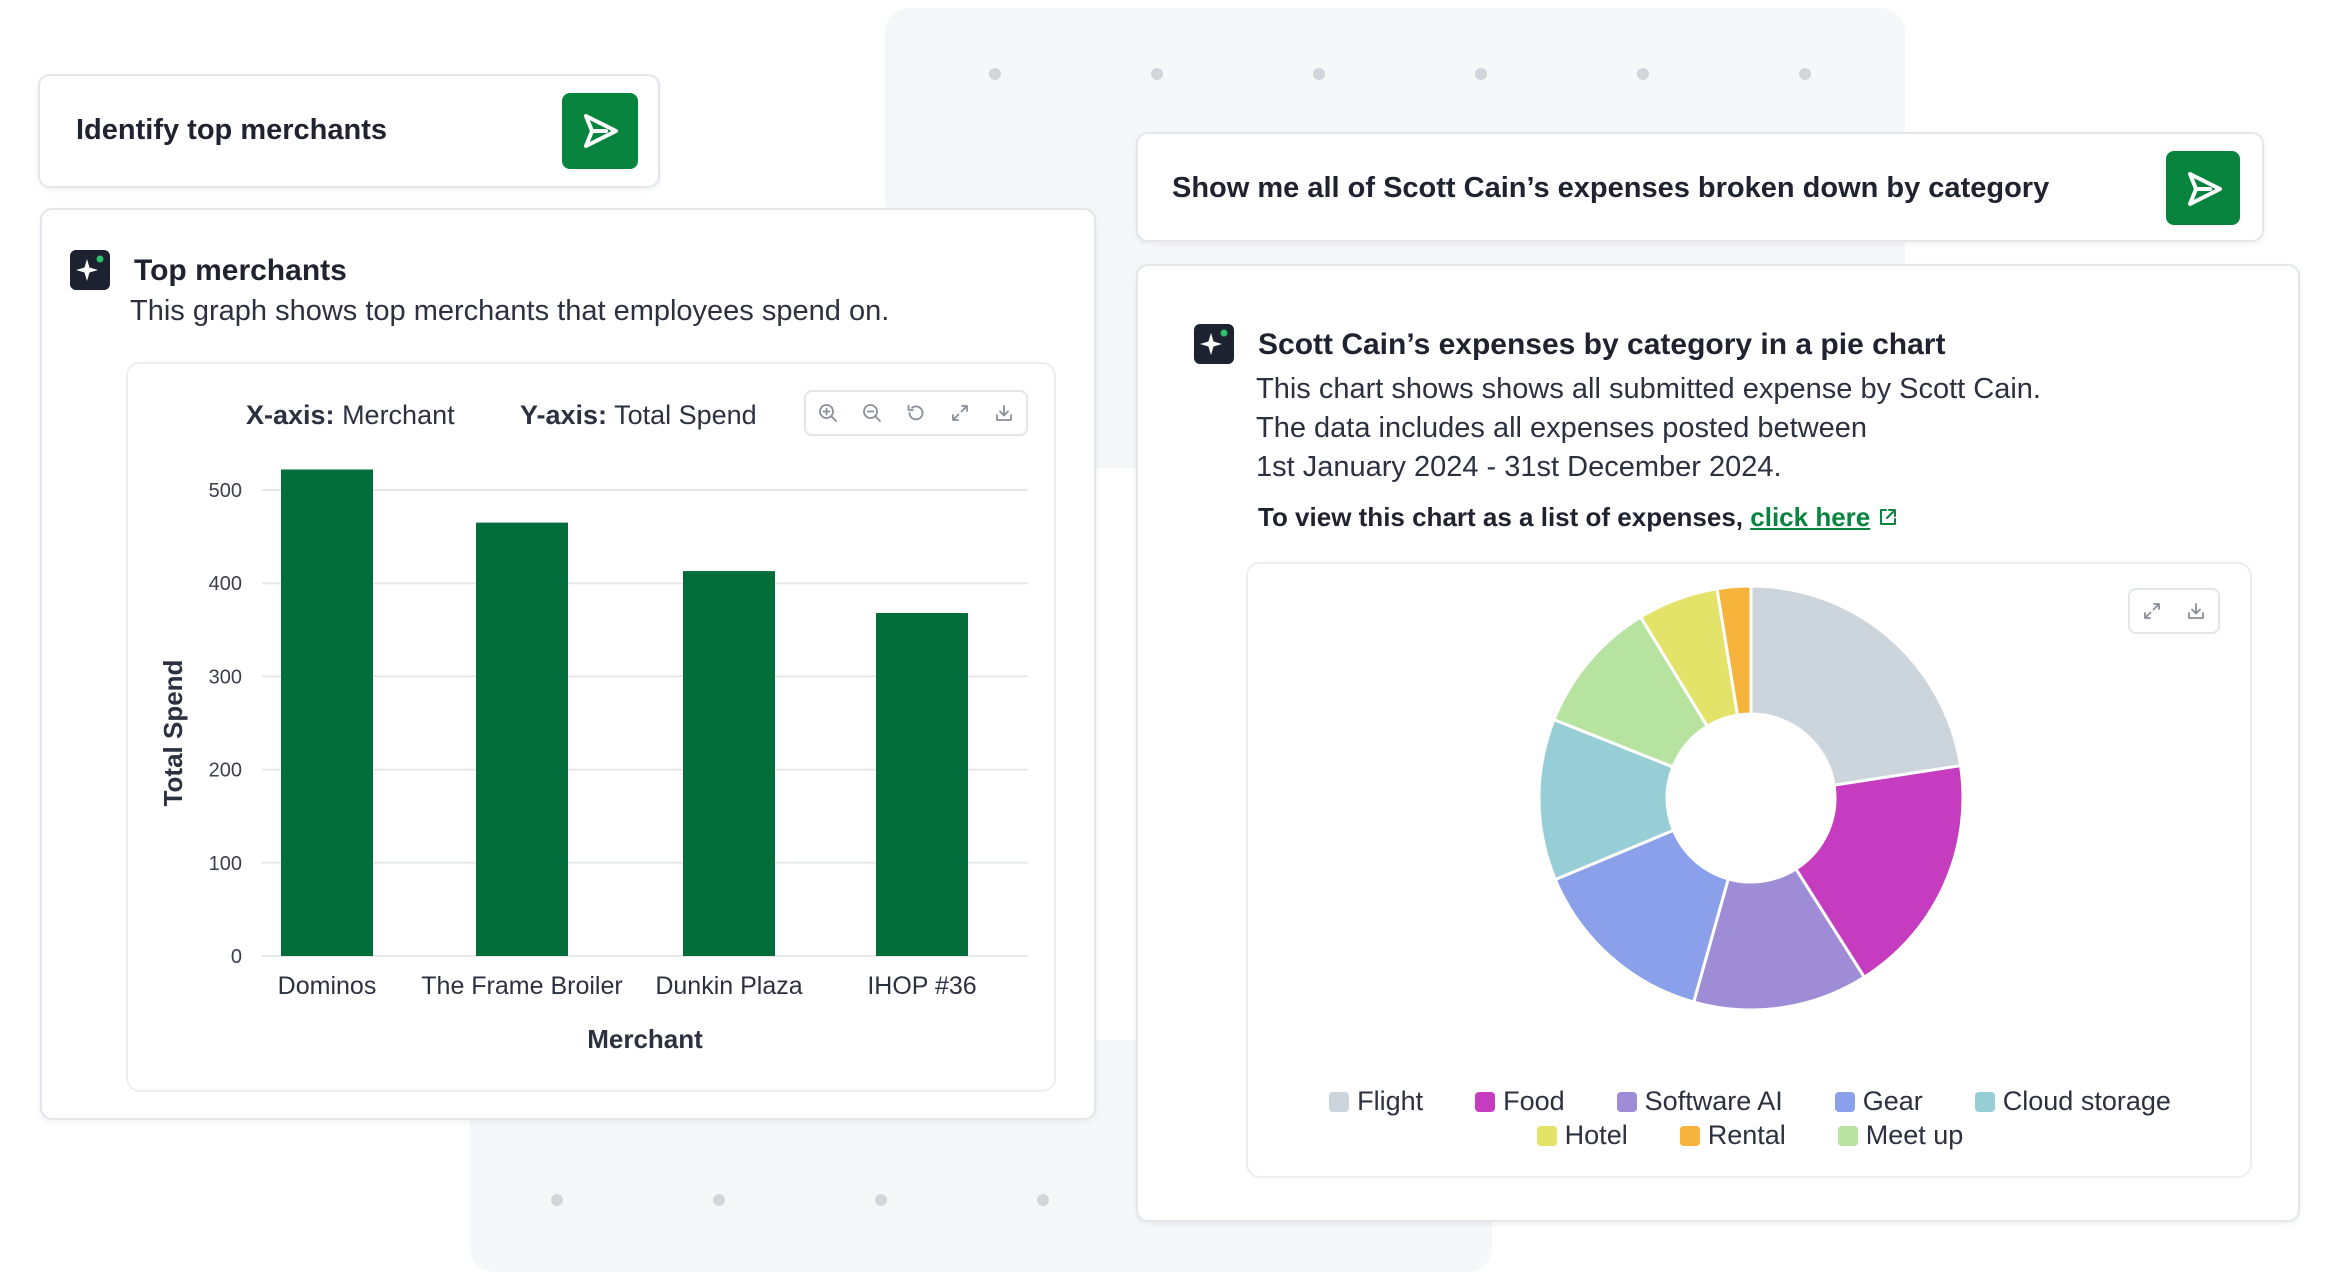 This screenshot has height=1274, width=2337. What do you see at coordinates (240, 270) in the screenshot?
I see `card-title: Top merchants` at bounding box center [240, 270].